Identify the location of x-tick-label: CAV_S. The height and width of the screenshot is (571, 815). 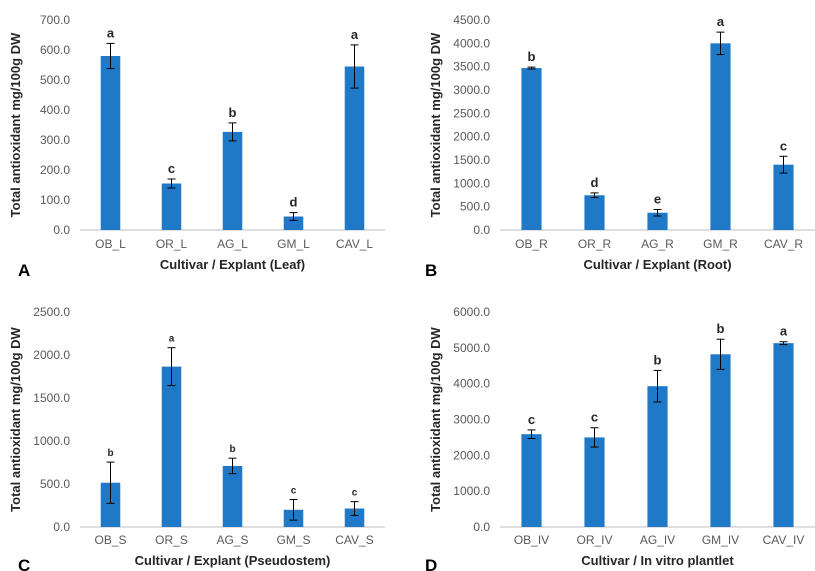
(354, 540).